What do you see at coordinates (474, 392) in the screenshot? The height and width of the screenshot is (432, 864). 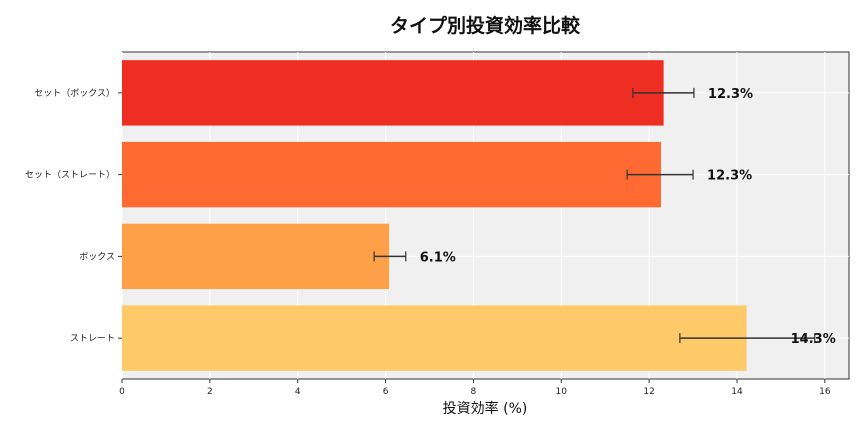 I see `x-tick-label: 8` at bounding box center [474, 392].